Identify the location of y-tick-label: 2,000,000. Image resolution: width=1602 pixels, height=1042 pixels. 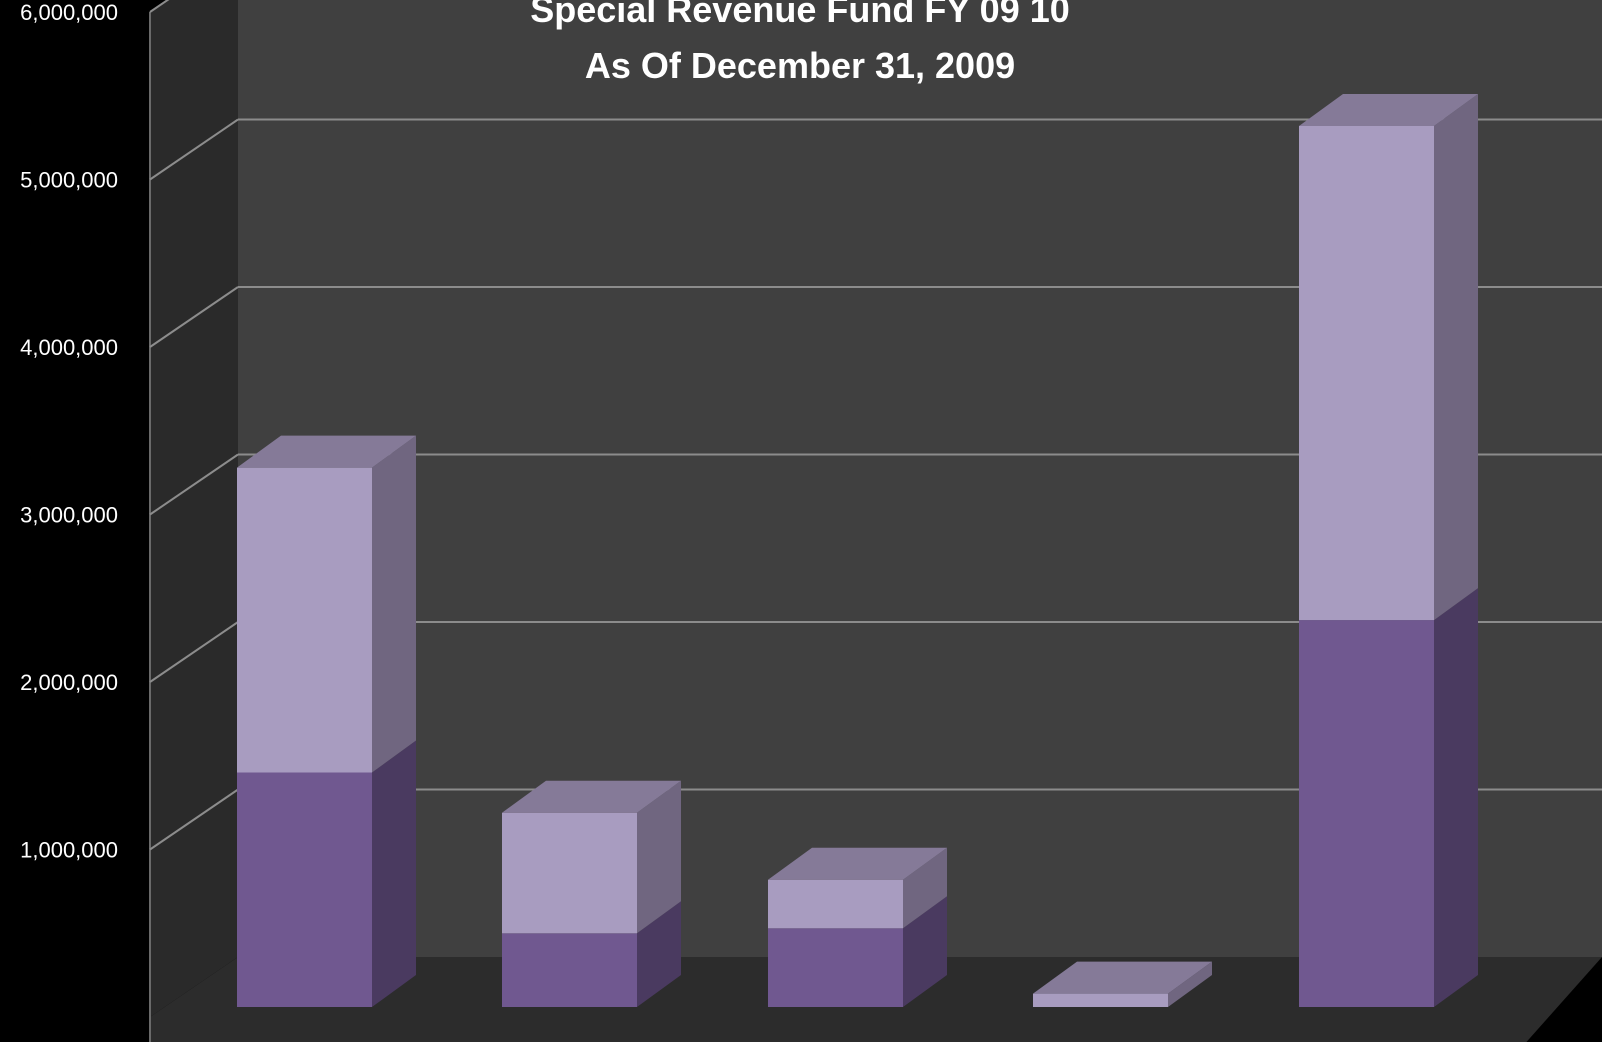
(69, 682).